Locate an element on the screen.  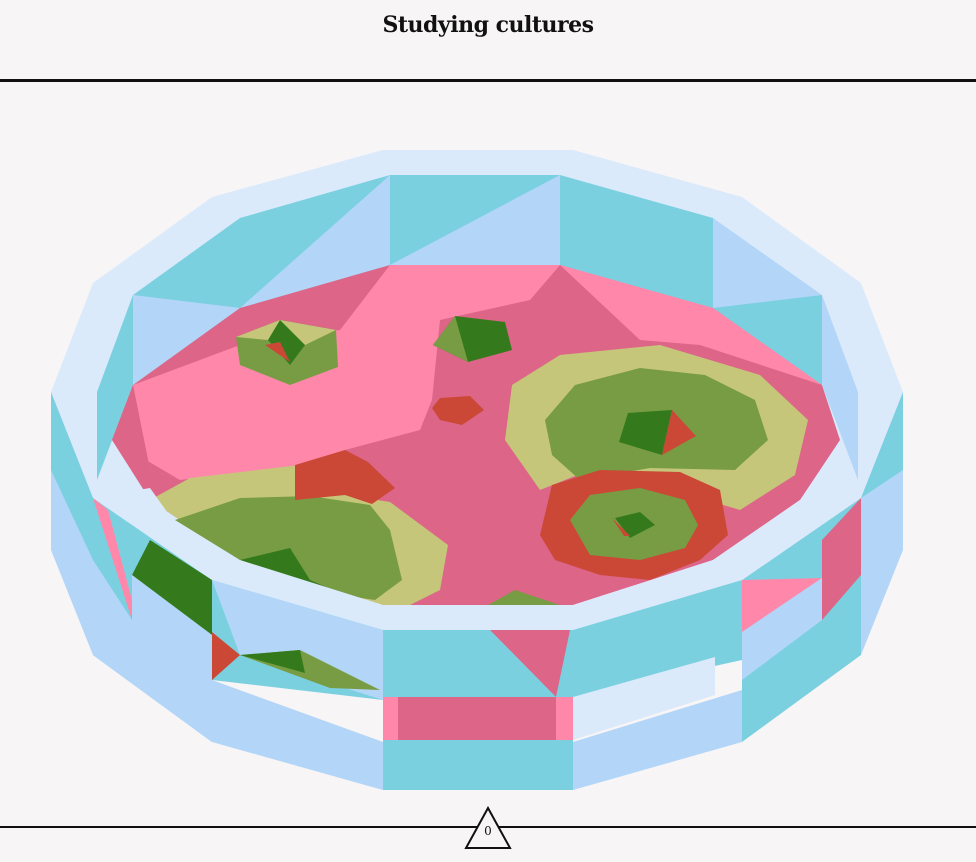
inner-front-wall-4-band-l is located at coordinates (390, 718).